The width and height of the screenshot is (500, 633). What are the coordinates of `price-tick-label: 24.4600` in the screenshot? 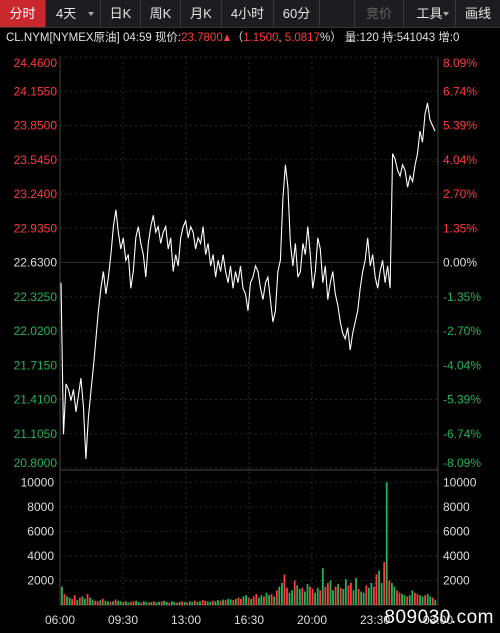 It's located at (36, 63).